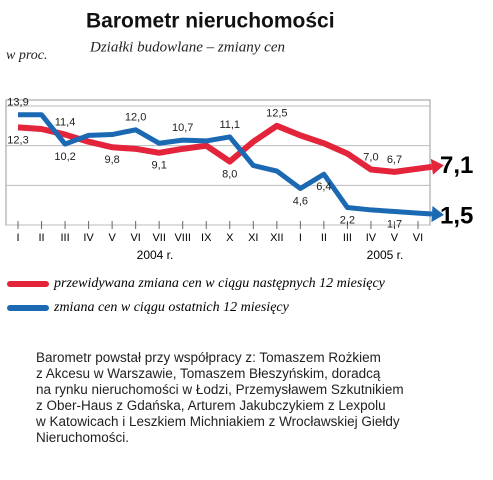 The image size is (493, 480). What do you see at coordinates (456, 215) in the screenshot?
I see `end-label: 1,5` at bounding box center [456, 215].